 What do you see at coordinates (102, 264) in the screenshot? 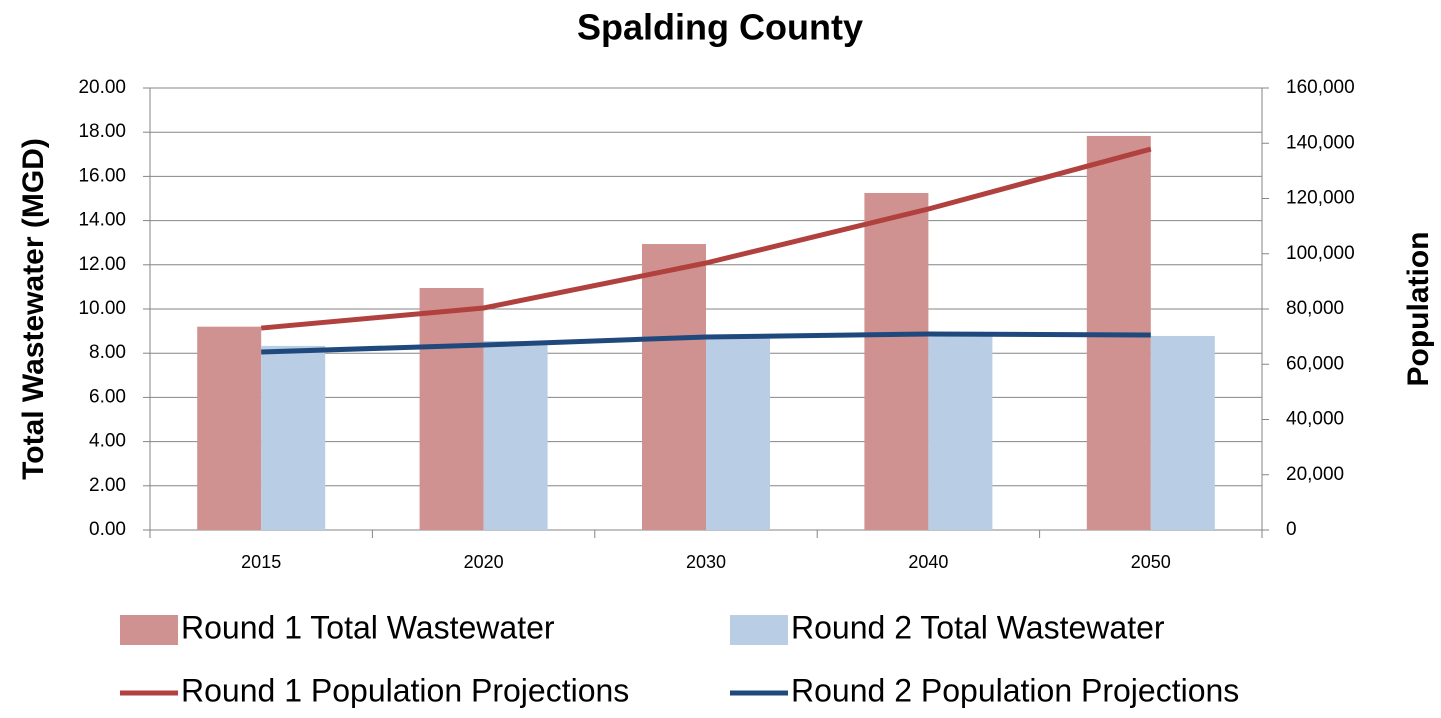
I see `y-tick-label: 12.00` at bounding box center [102, 264].